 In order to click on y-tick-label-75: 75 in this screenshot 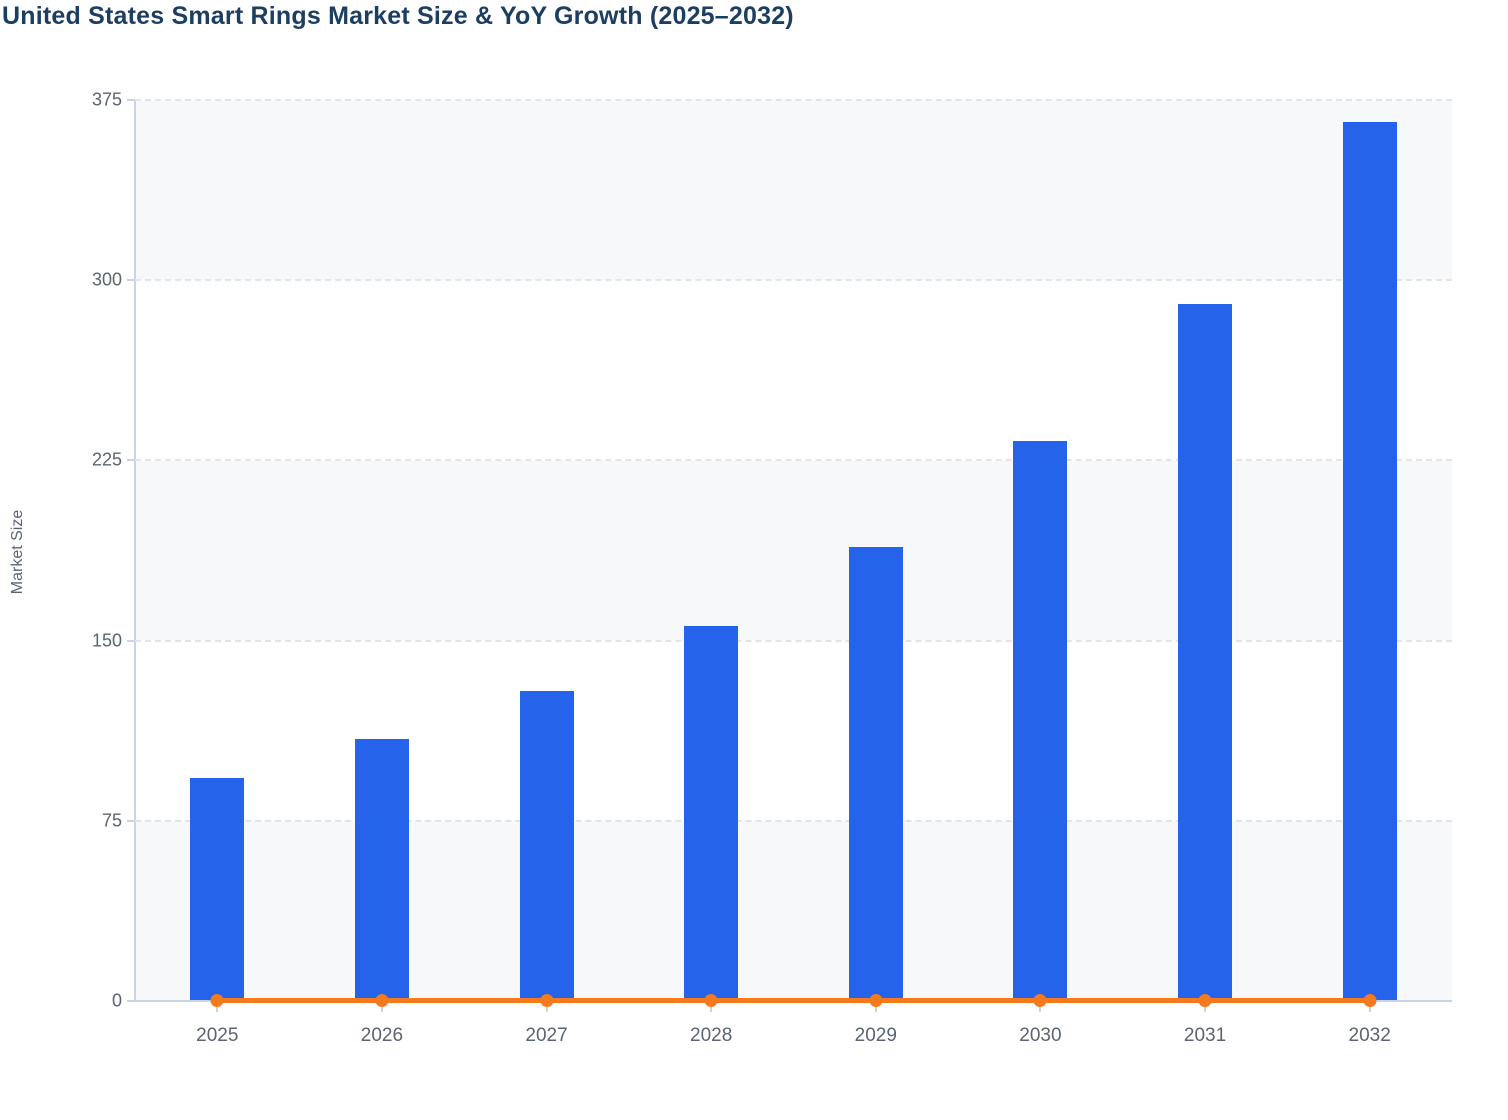, I will do `click(111, 820)`.